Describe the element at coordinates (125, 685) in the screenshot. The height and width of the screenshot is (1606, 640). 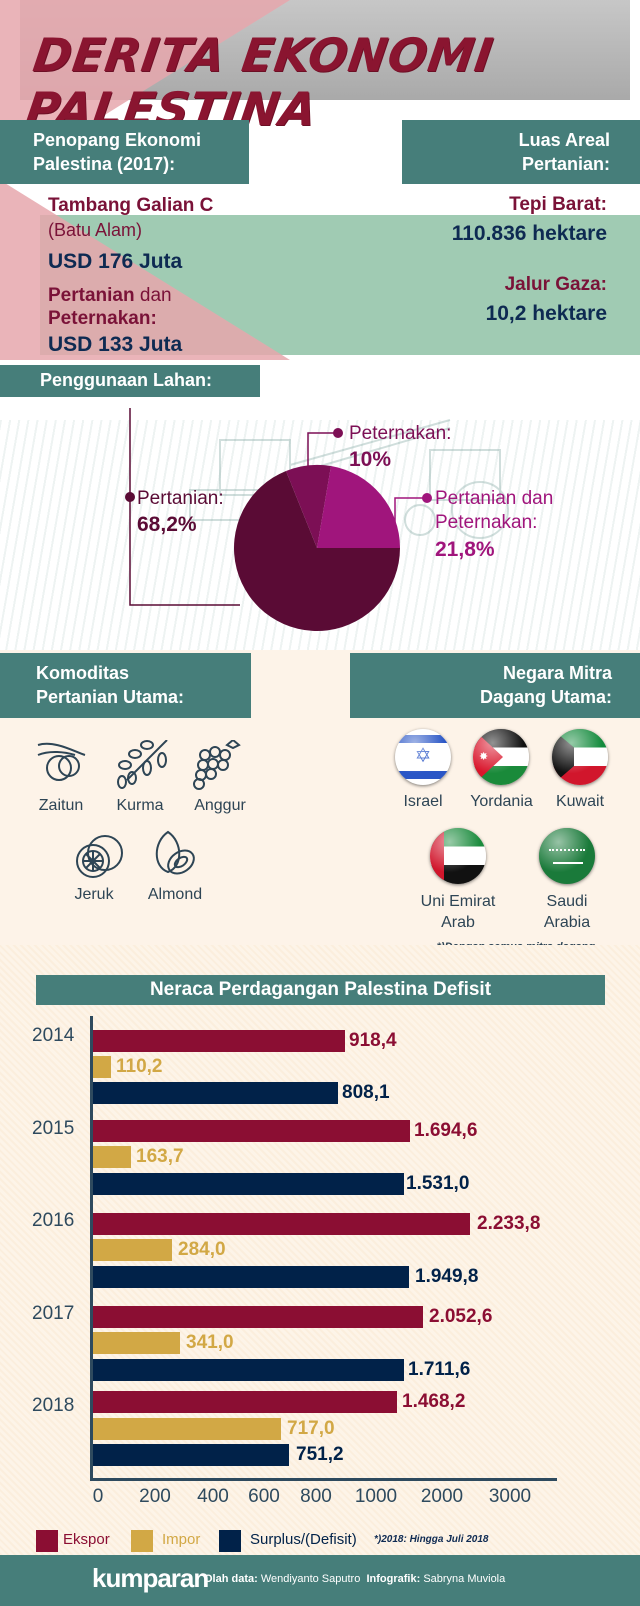
I see `commodities-header: Komoditas Pertanian Utama:` at that location.